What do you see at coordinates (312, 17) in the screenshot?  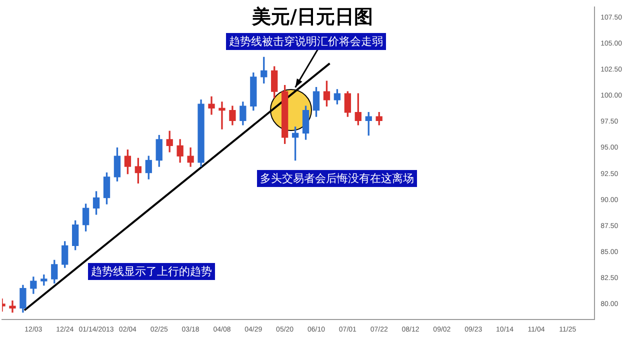 I see `chart-title: 美元/日元日图` at bounding box center [312, 17].